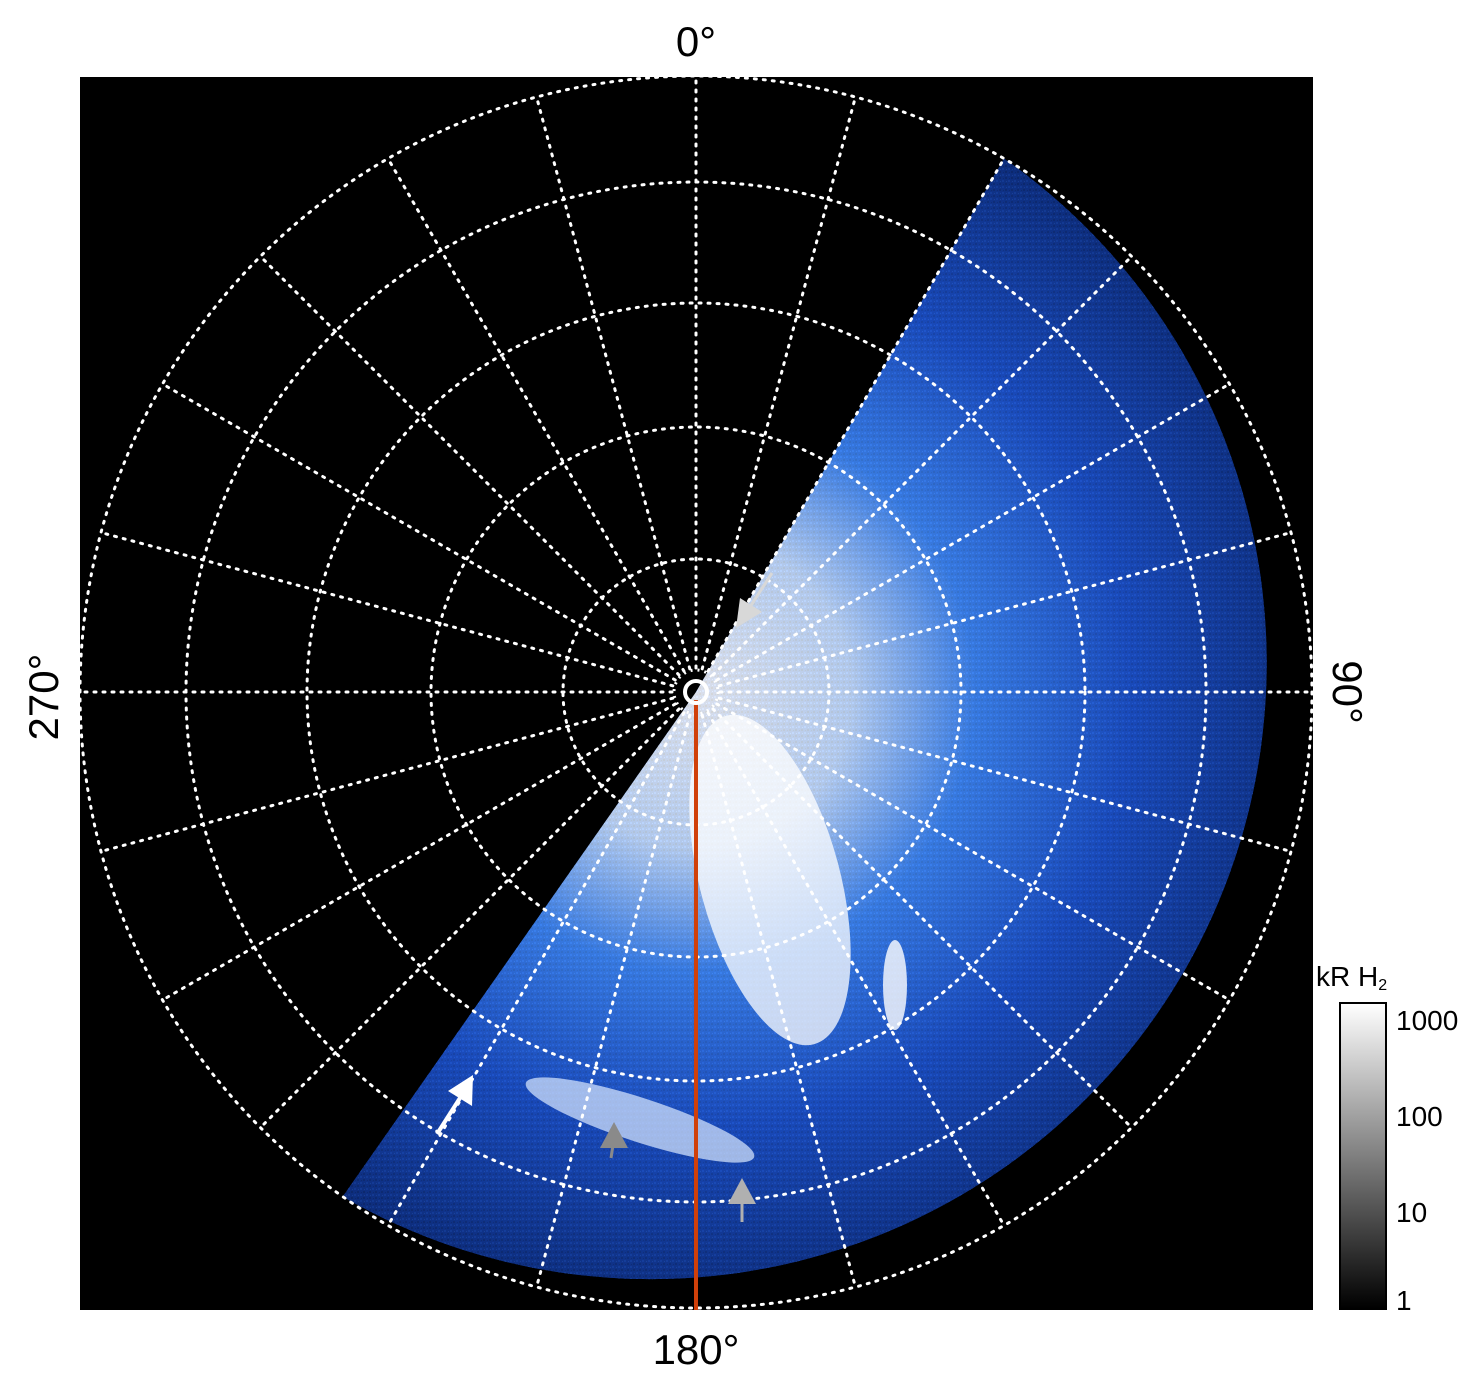 The height and width of the screenshot is (1386, 1481). Describe the element at coordinates (454, 1105) in the screenshot. I see `arrow-white-icon` at that location.